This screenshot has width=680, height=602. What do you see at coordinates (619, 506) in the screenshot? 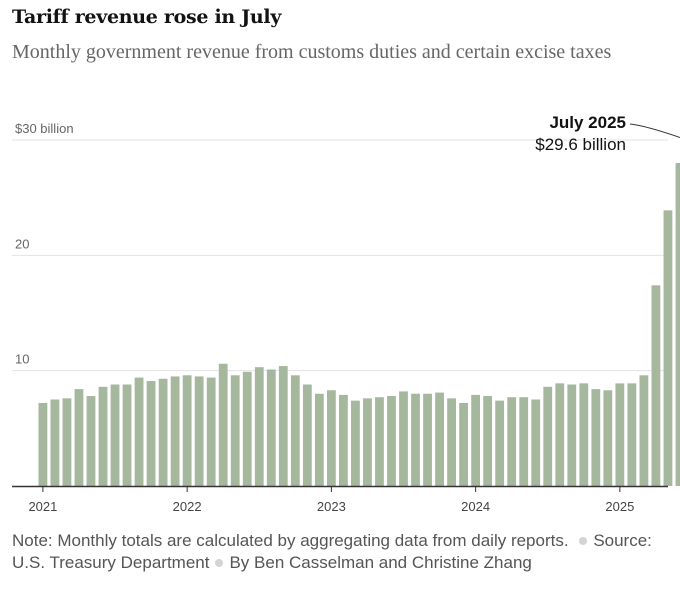
I see `x-tick-label: 2025` at bounding box center [619, 506].